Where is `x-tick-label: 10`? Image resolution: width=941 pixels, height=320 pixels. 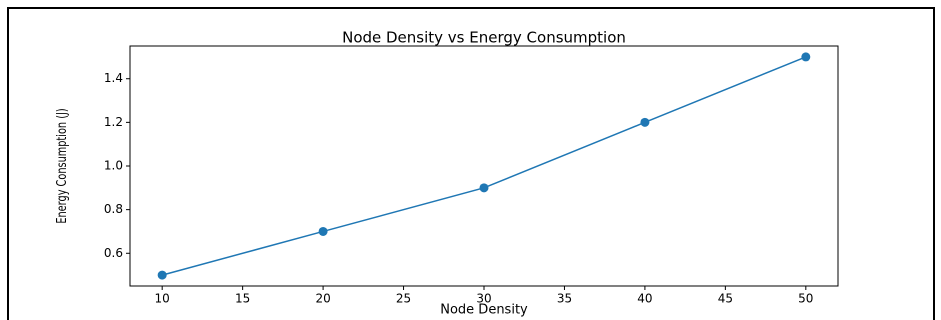 x-tick-label: 10 is located at coordinates (162, 299).